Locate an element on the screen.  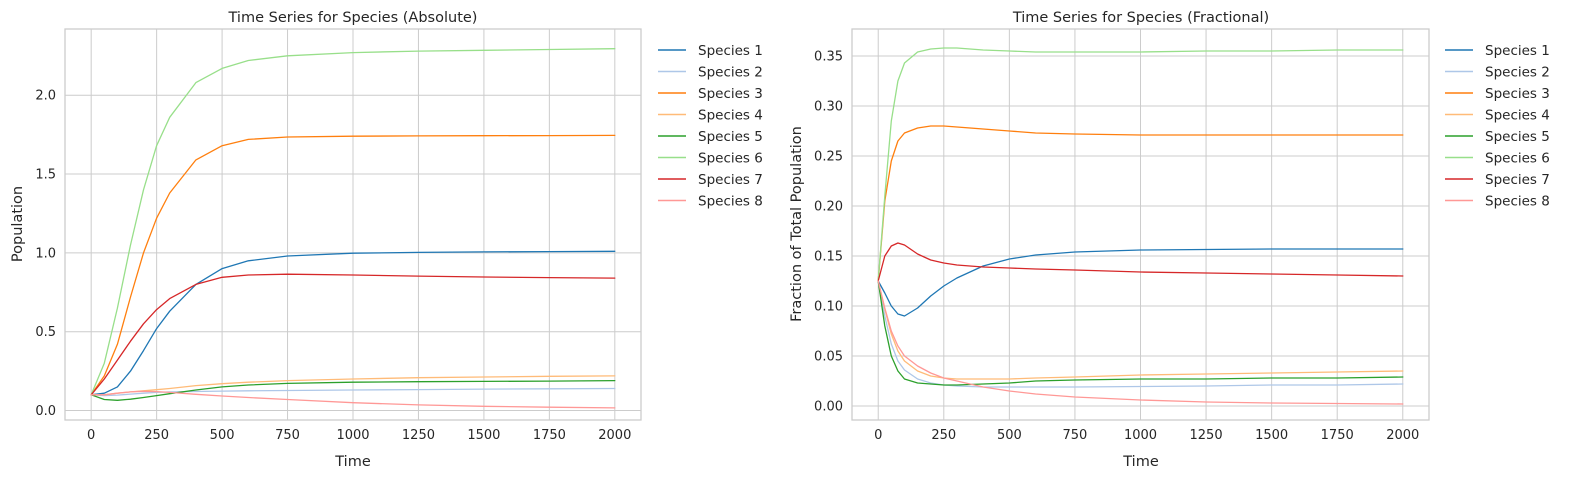
y-ticks-absolute: 0.0 0.5 1.0 1.5 2.0 is located at coordinates (45, 254).